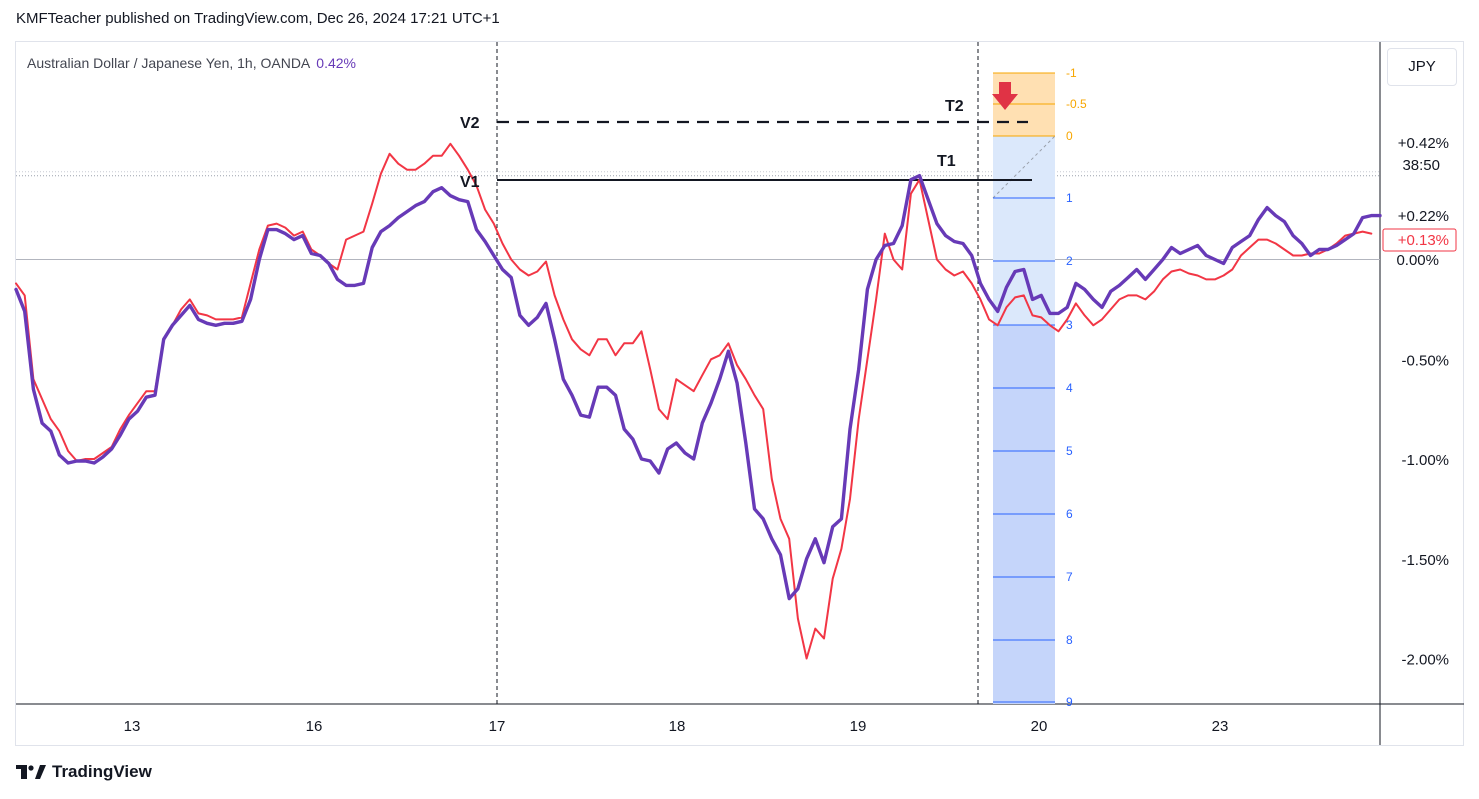 This screenshot has height=799, width=1479. What do you see at coordinates (1069, 451) in the screenshot?
I see `fib-level-label: 5` at bounding box center [1069, 451].